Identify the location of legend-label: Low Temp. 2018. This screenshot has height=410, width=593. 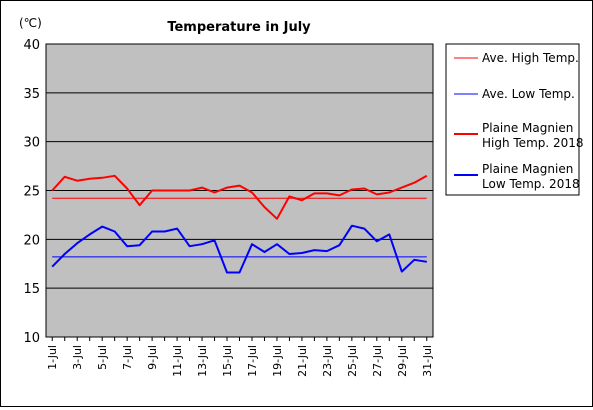
(531, 184).